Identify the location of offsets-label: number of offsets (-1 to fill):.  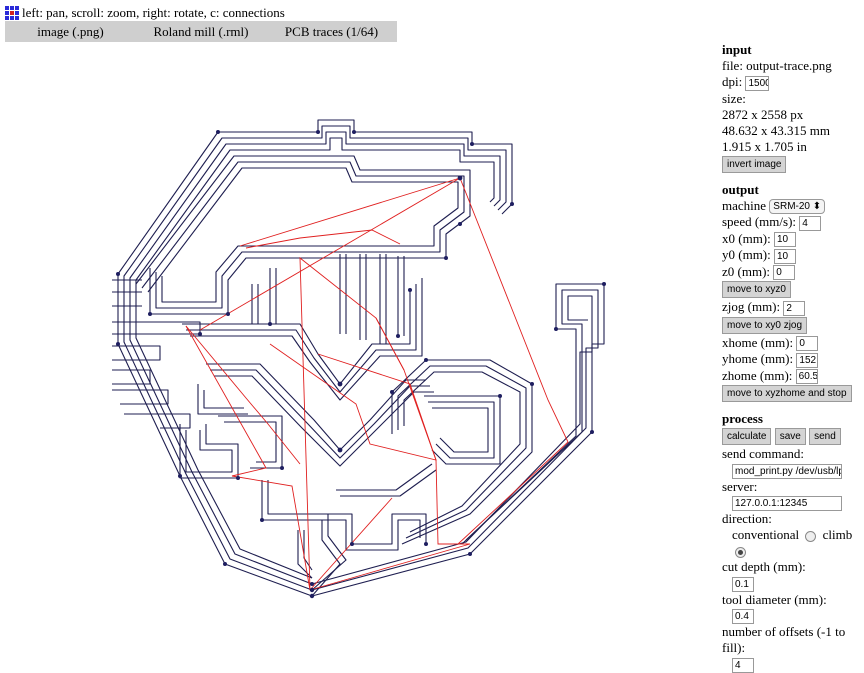
(784, 640).